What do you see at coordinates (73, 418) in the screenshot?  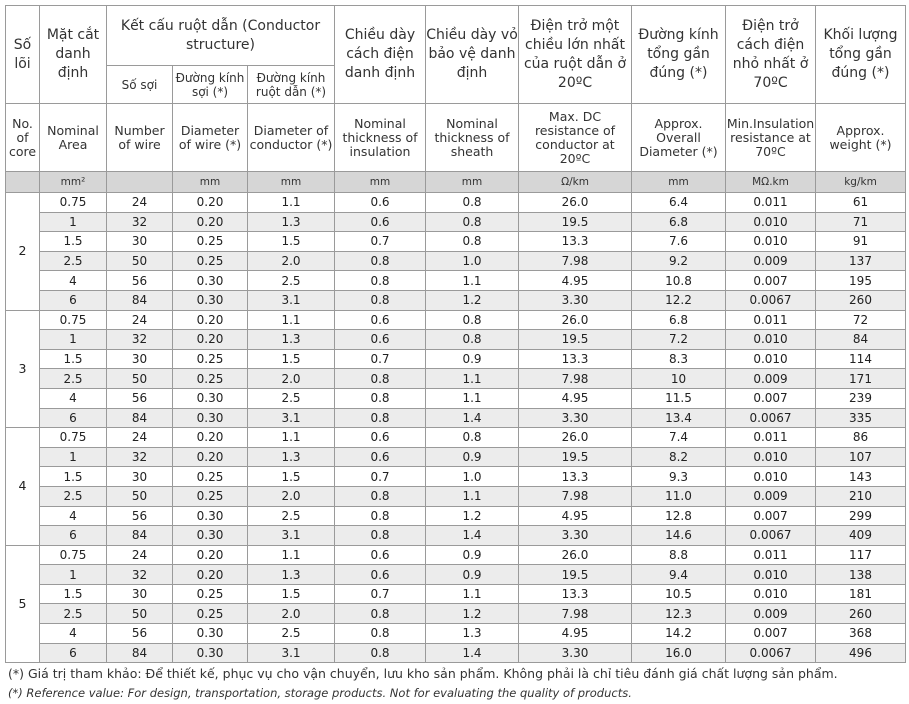 I see `cell-area: 6` at bounding box center [73, 418].